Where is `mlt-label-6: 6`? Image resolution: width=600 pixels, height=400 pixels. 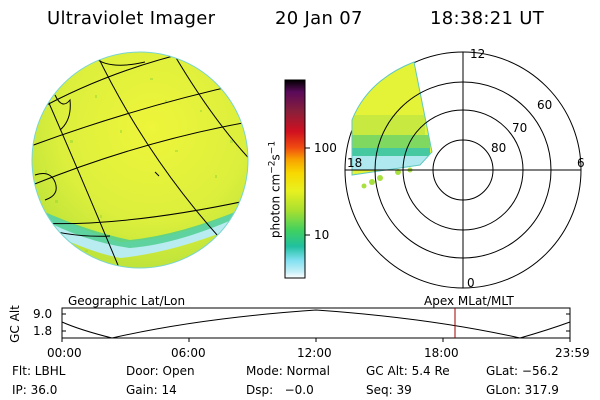 mlt-label-6: 6 is located at coordinates (581, 163).